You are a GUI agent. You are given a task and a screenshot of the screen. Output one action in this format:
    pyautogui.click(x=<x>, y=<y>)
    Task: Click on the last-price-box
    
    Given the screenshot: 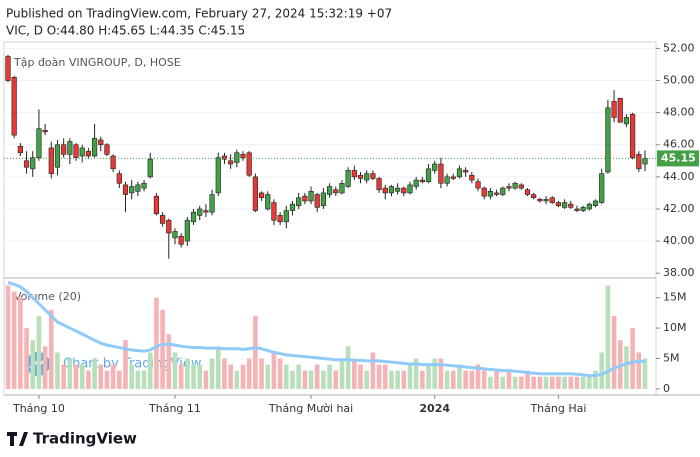 What is the action you would take?
    pyautogui.click(x=678, y=158)
    